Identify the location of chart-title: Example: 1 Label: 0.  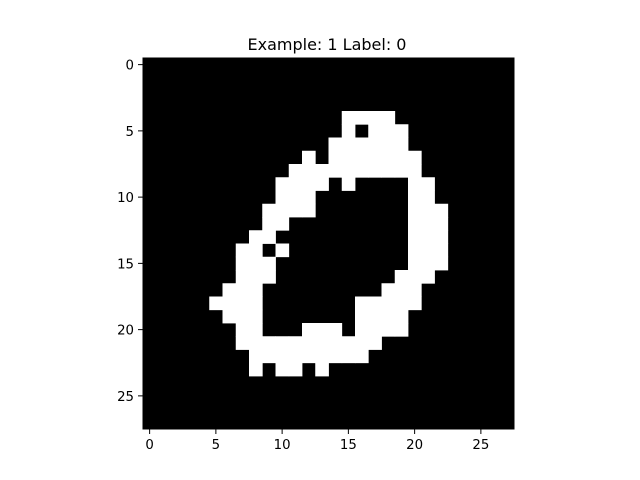
(327, 44).